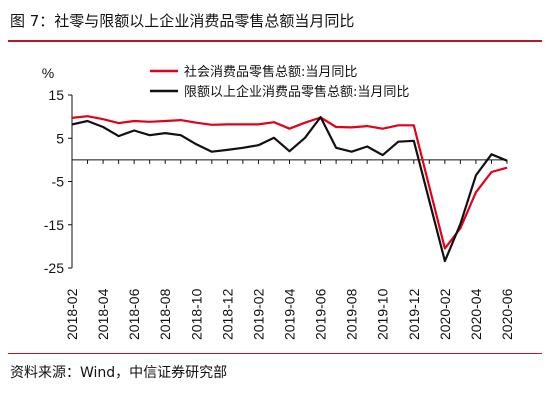 Image resolution: width=550 pixels, height=400 pixels. I want to click on y-unit-label: %, so click(48, 73).